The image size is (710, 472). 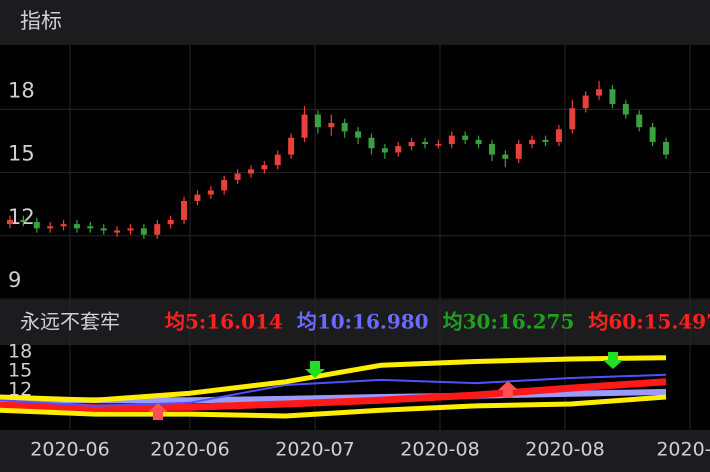 What do you see at coordinates (355, 451) in the screenshot?
I see `x-axis-bar` at bounding box center [355, 451].